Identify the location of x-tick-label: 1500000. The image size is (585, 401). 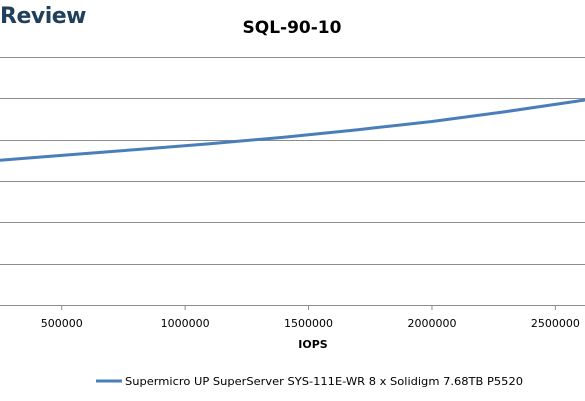
(308, 323).